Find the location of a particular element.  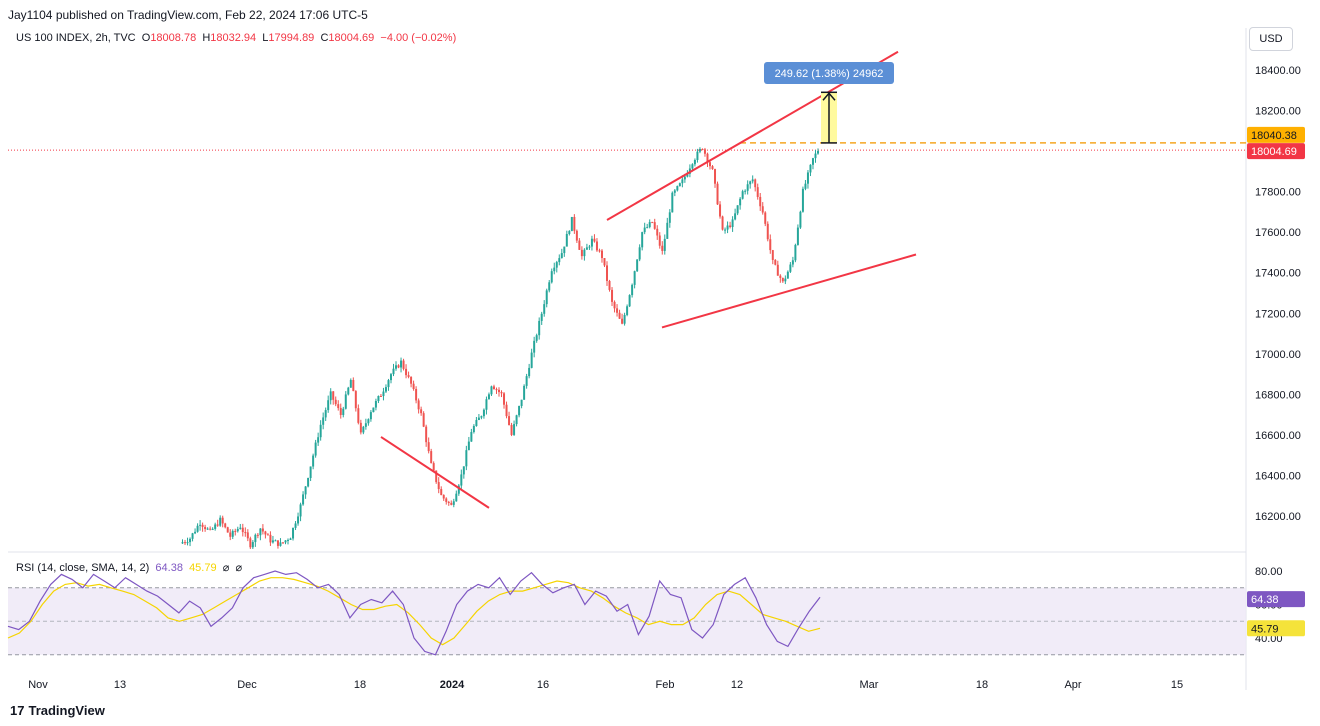

last-price-tag: 18004.69 is located at coordinates (1274, 152).